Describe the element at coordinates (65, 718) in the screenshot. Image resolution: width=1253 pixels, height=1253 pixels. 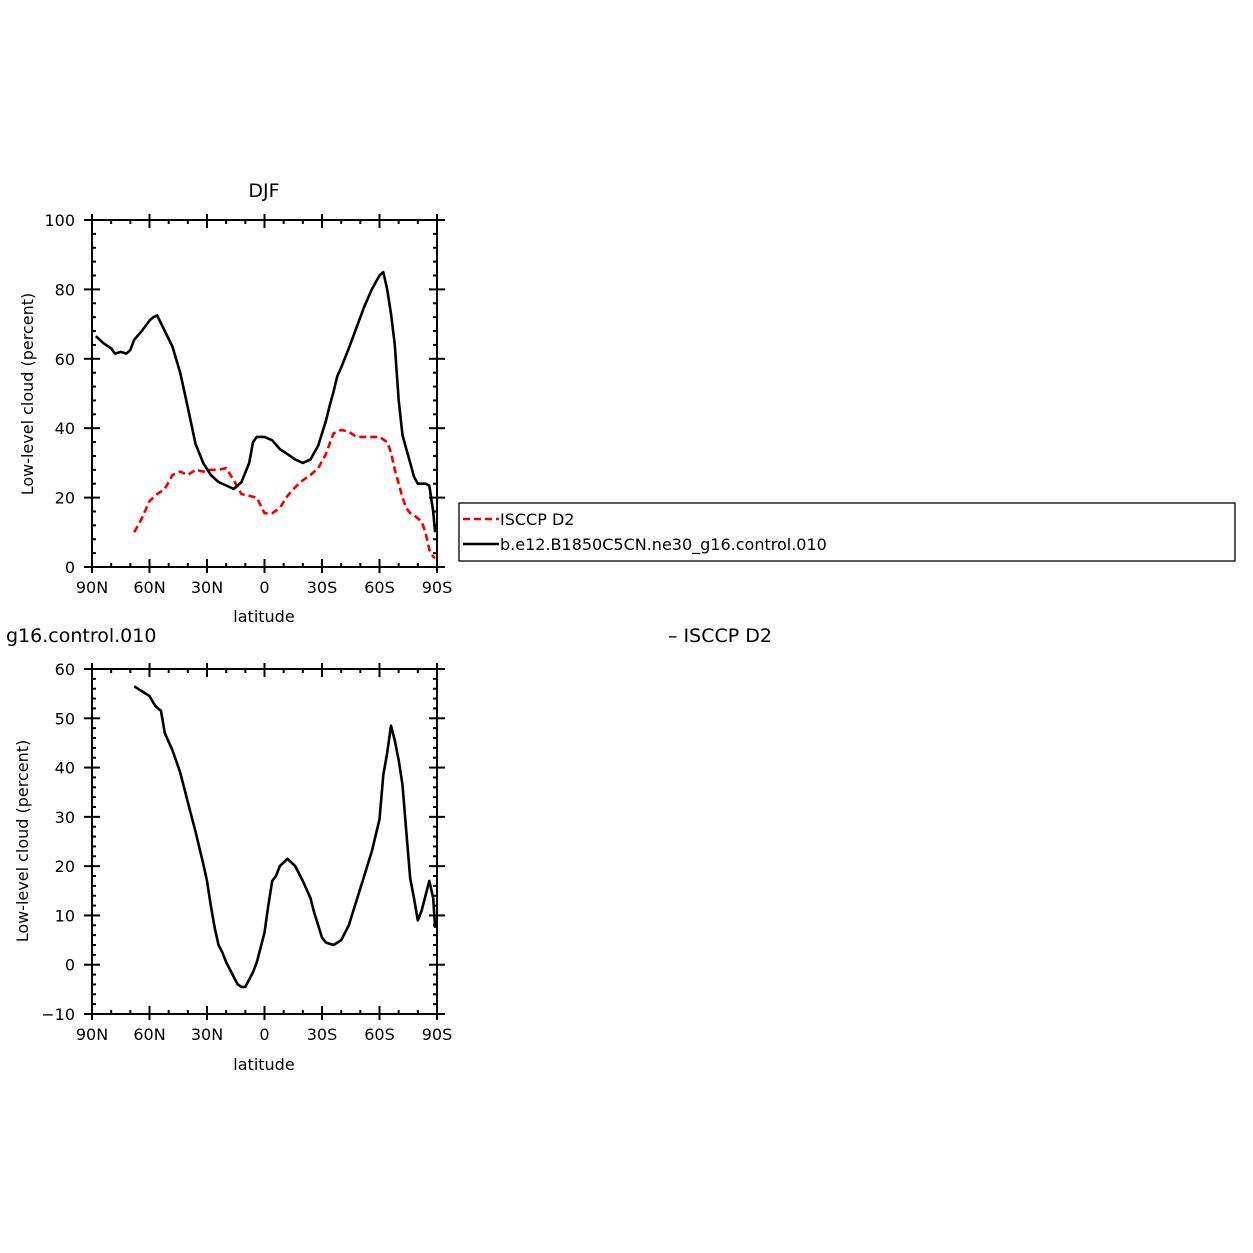
I see `bottom-panel-y-tick-label: 50` at that location.